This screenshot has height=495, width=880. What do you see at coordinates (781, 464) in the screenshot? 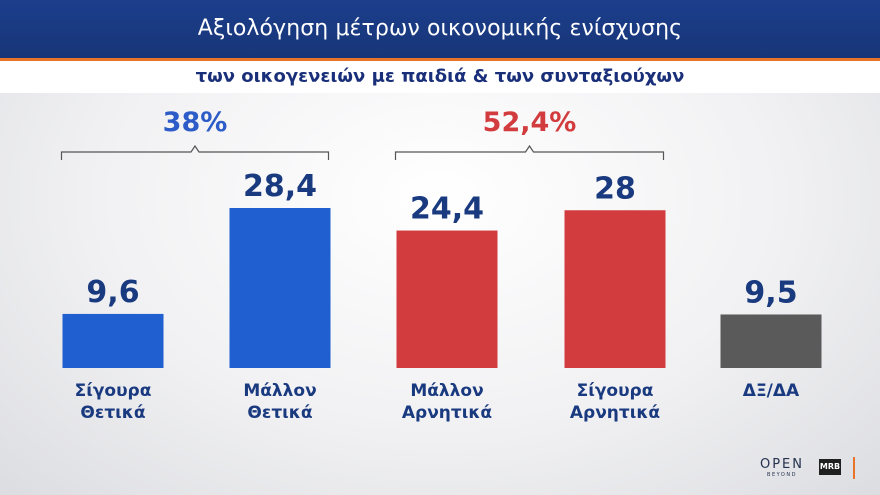
I see `open-logo-text: OPEN` at bounding box center [781, 464].